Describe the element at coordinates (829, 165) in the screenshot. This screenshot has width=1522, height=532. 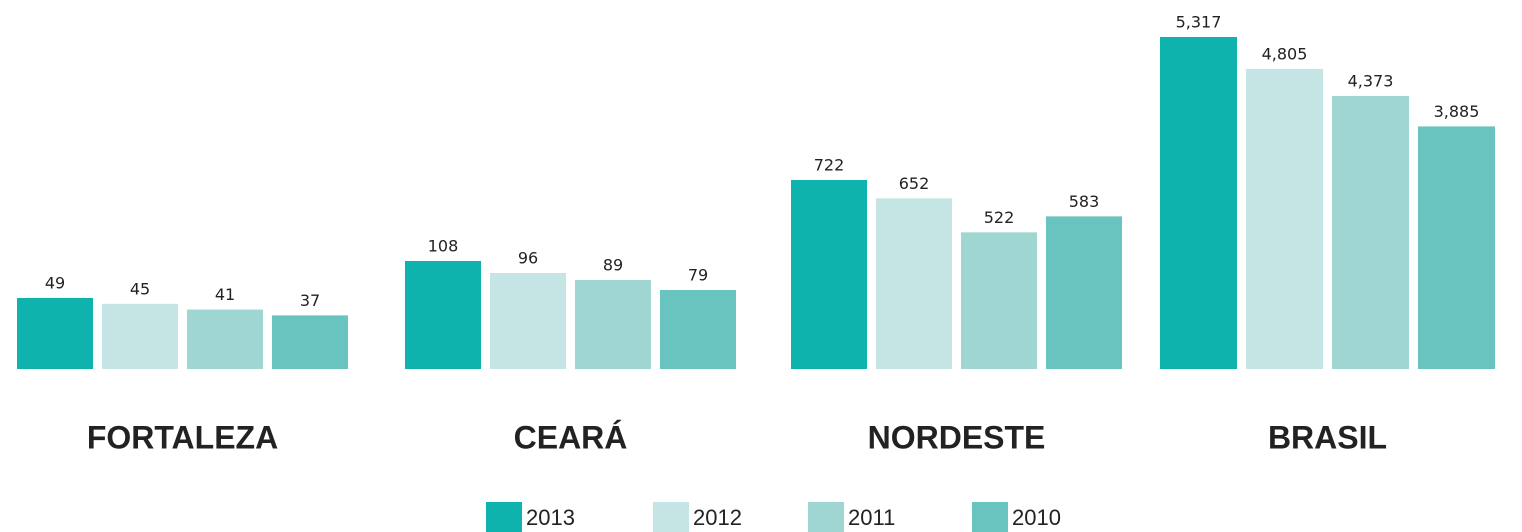
I see `value-label: 722` at that location.